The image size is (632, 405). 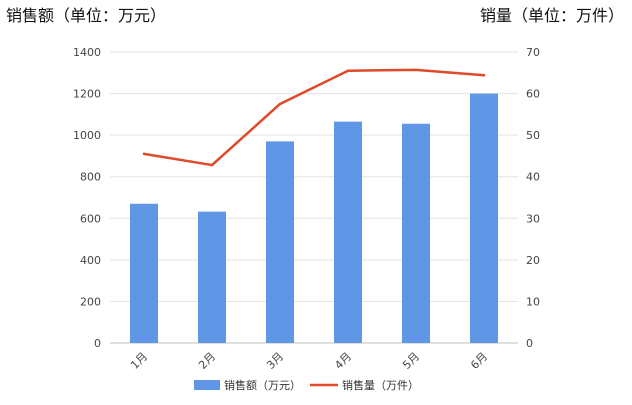 What do you see at coordinates (306, 385) in the screenshot?
I see `legend: 销售额（万元） 销售量（万件）` at bounding box center [306, 385].